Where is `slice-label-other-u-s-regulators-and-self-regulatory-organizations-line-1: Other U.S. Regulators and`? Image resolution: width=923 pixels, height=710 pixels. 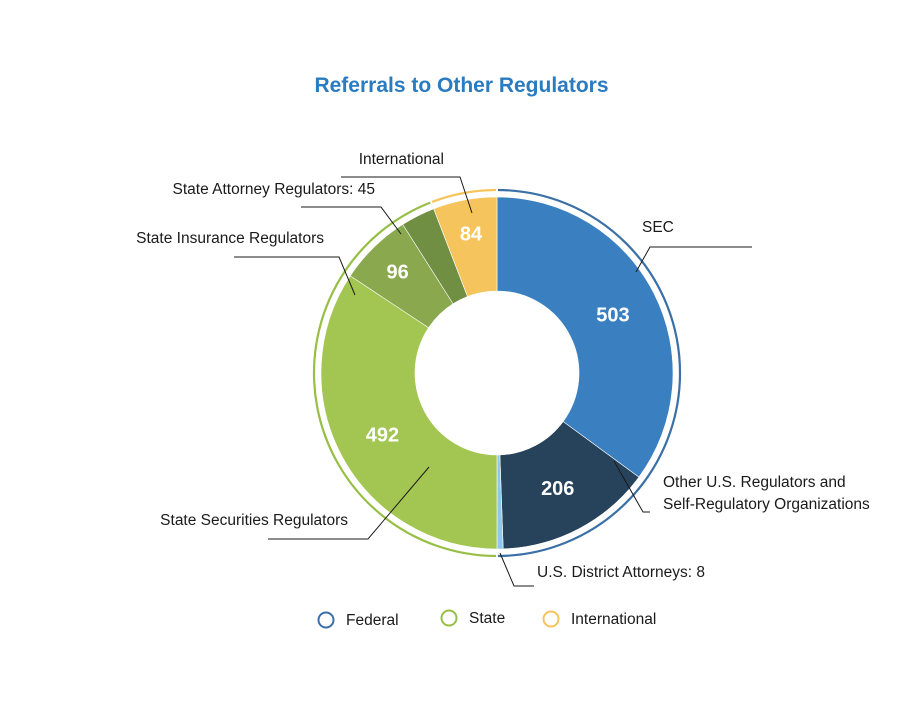 slice-label-other-u-s-regulators-and-self-regulatory-organizations-line-1: Other U.S. Regulators and is located at coordinates (754, 482).